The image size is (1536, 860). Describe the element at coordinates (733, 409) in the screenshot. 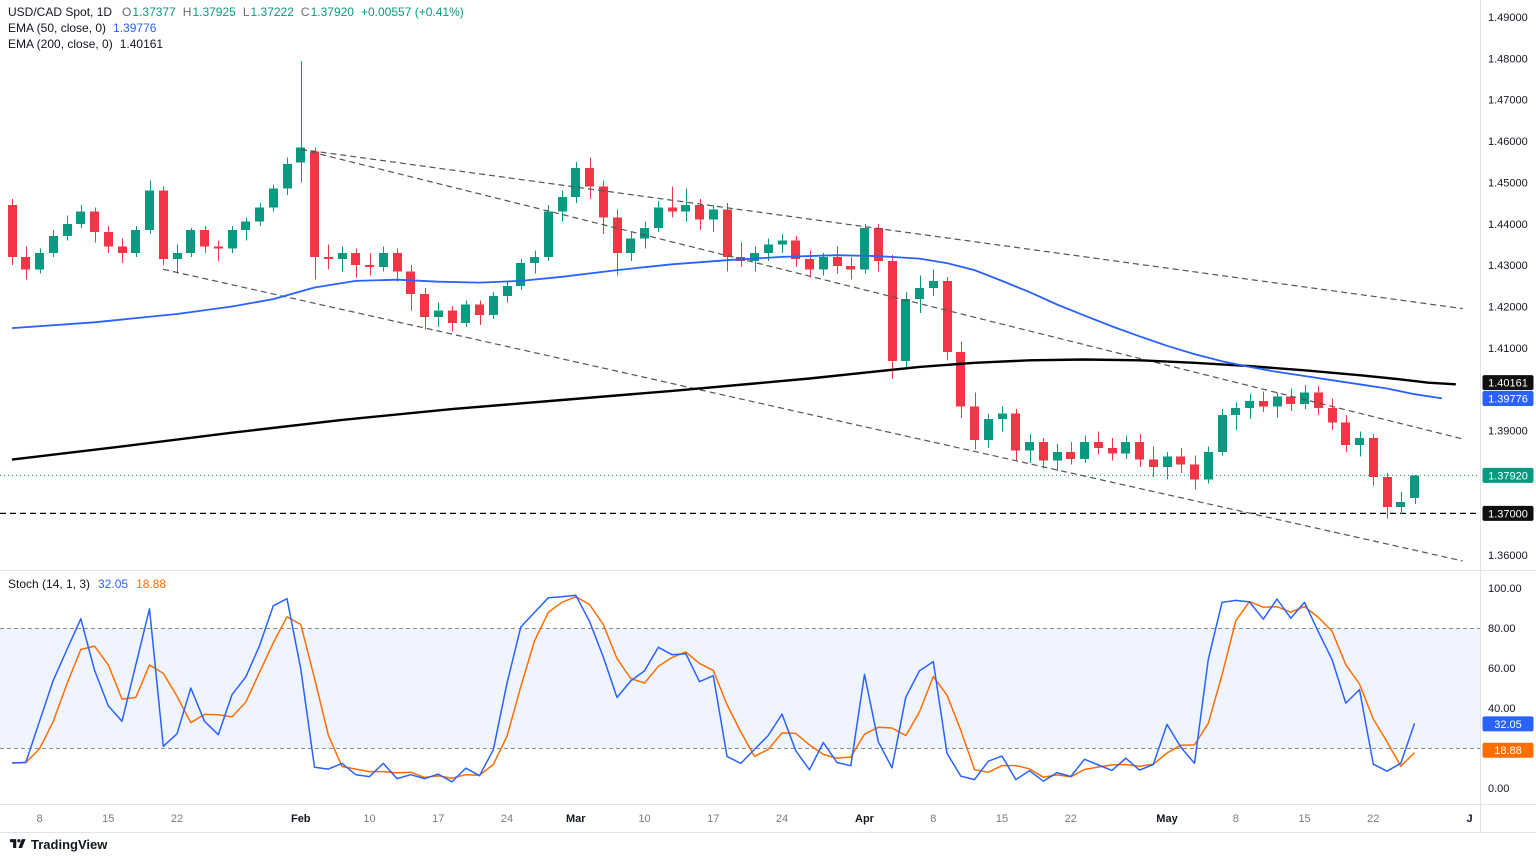

I see `ema200-line` at that location.